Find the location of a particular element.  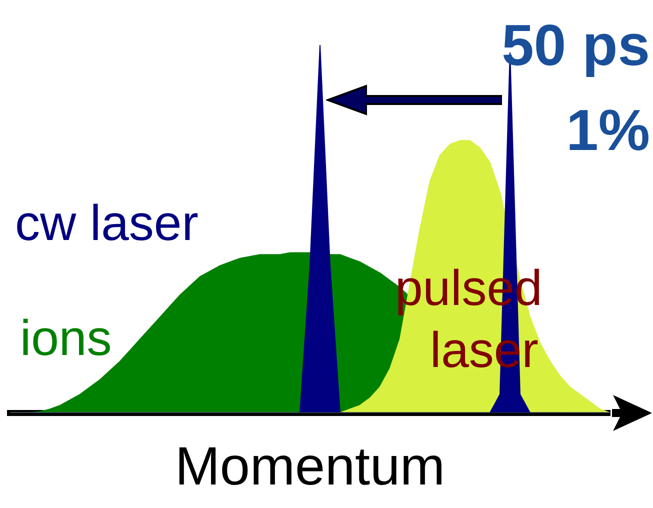

annotation: 1% is located at coordinates (608, 130).